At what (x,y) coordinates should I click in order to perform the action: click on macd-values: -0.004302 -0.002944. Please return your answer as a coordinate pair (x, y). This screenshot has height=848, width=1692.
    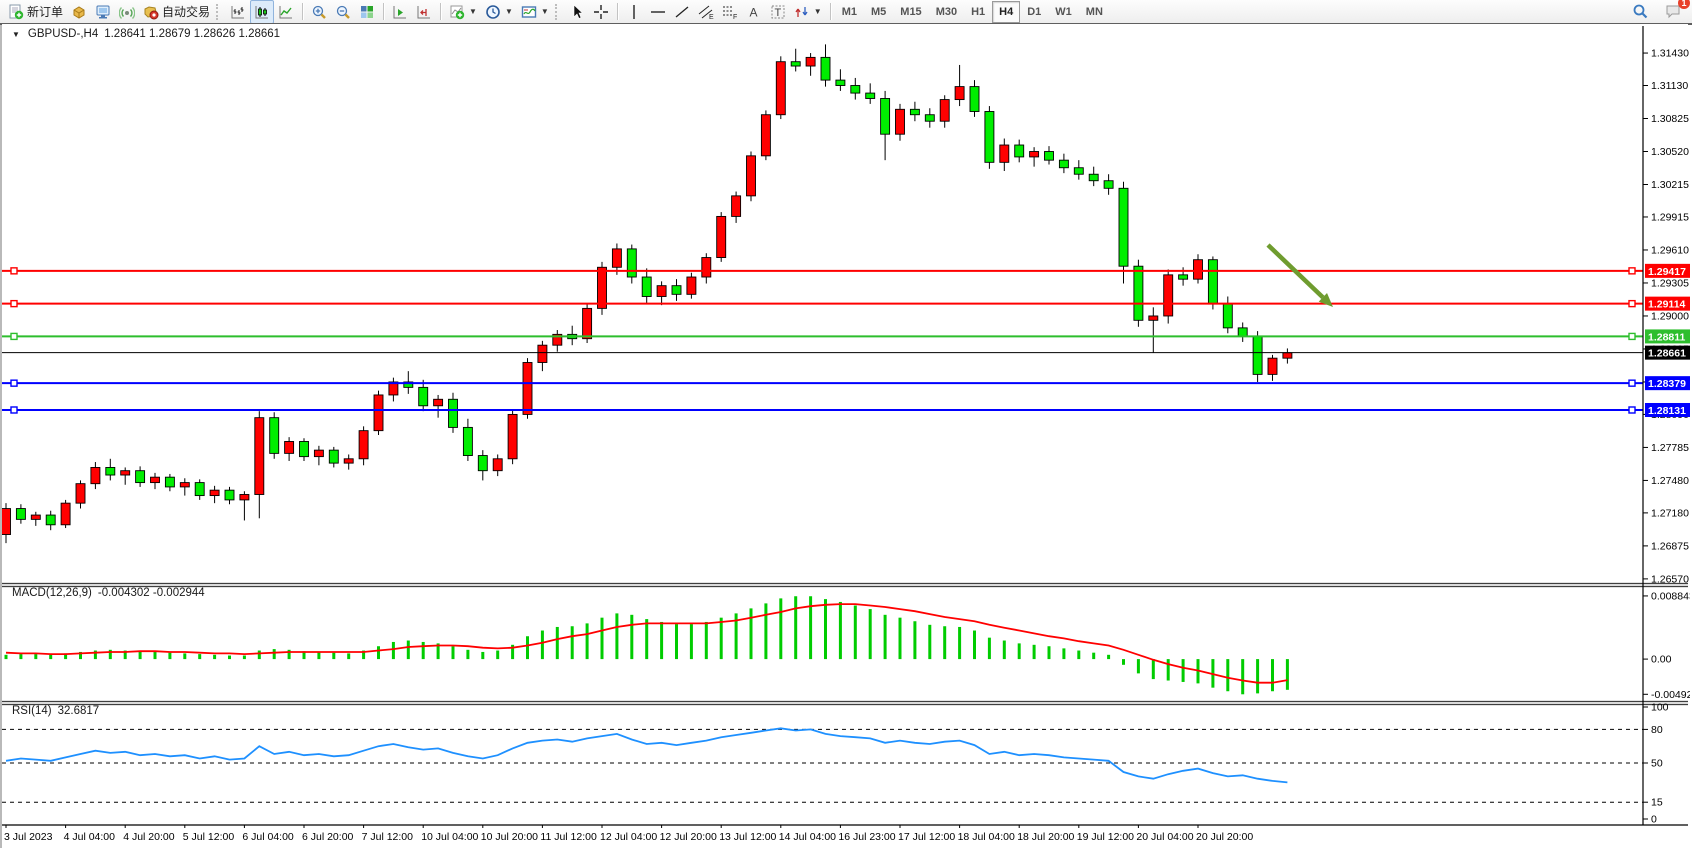
    Looking at the image, I should click on (151, 593).